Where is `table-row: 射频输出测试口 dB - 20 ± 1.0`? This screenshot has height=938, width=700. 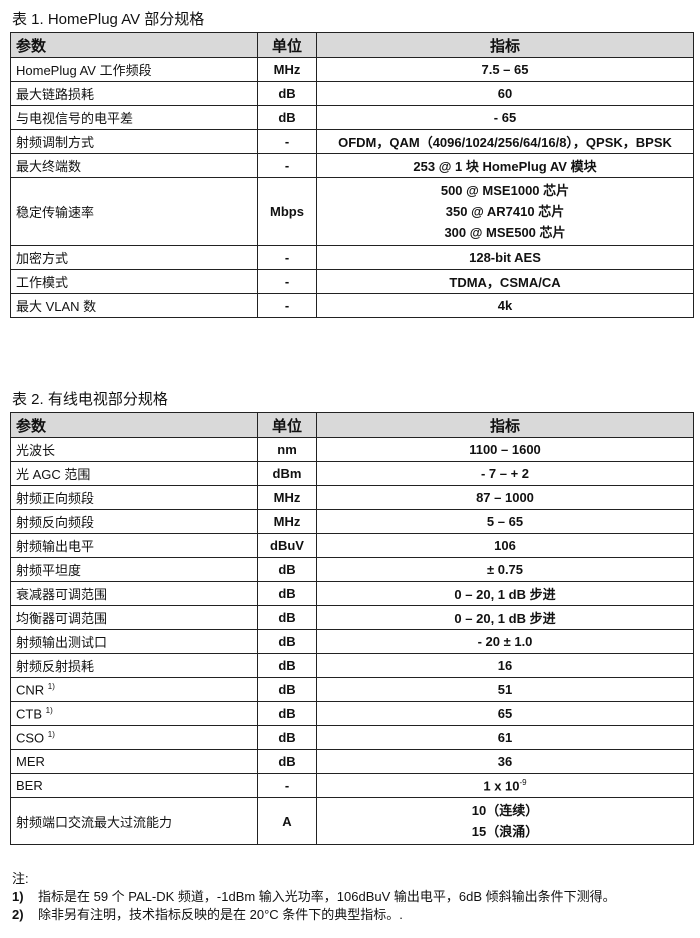 table-row: 射频输出测试口 dB - 20 ± 1.0 is located at coordinates (352, 641).